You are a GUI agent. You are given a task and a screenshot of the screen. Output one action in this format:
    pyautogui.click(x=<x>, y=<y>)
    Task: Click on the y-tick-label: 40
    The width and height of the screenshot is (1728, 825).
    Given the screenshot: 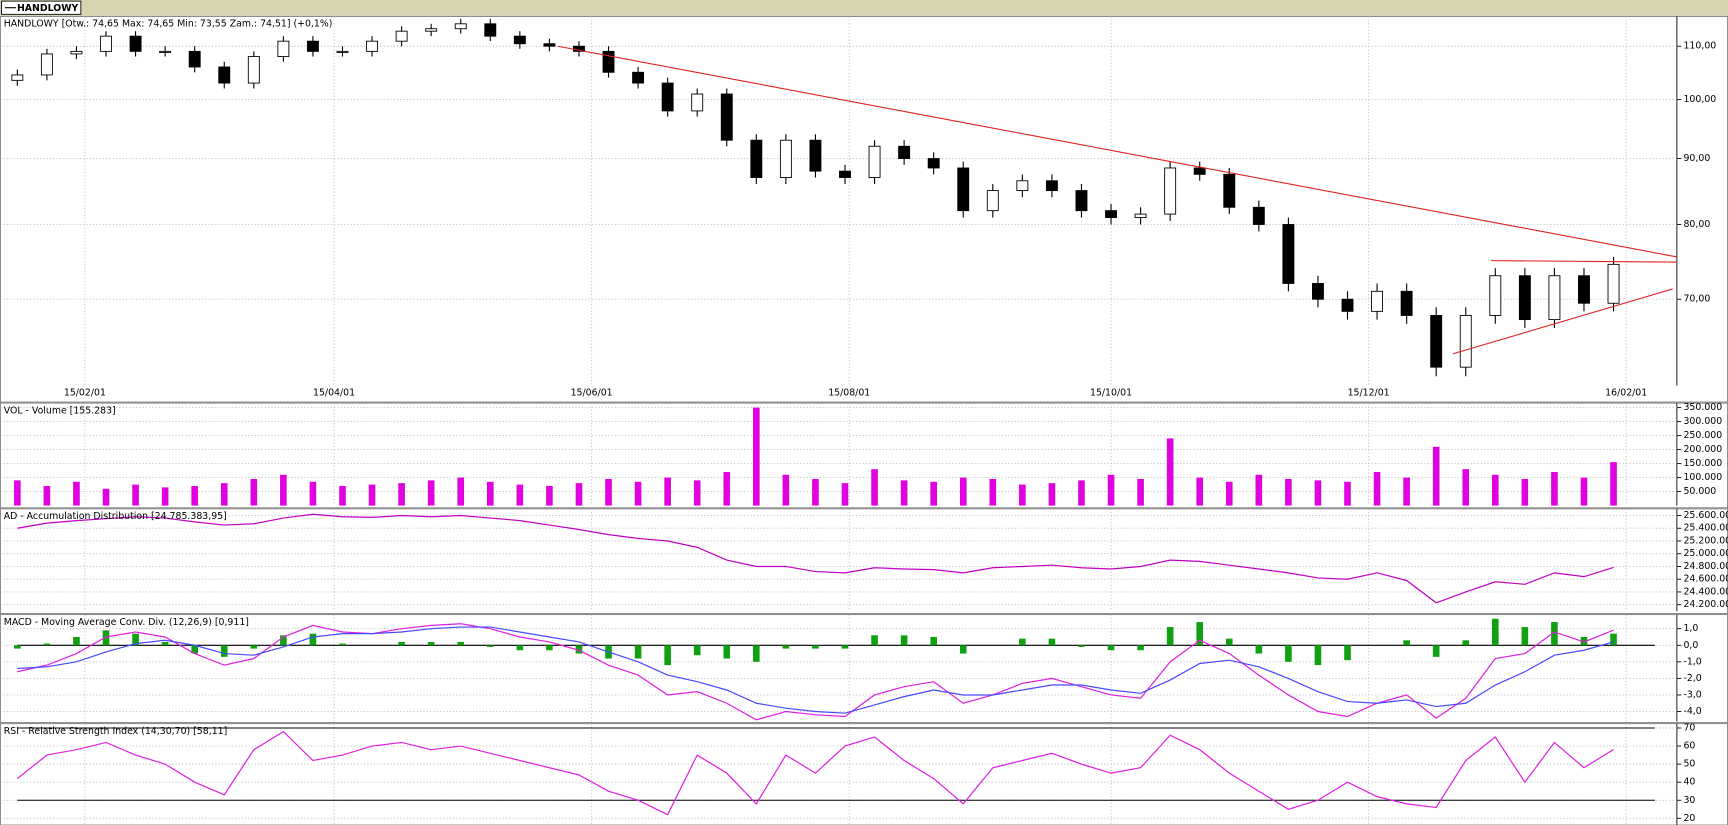 What is the action you would take?
    pyautogui.click(x=1689, y=782)
    